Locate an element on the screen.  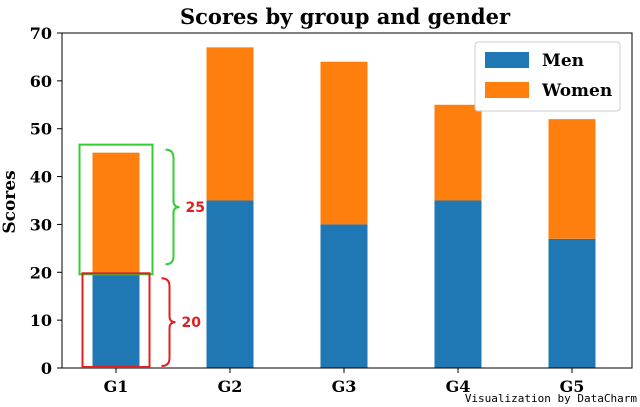
legend-swatch-men is located at coordinates (507, 60).